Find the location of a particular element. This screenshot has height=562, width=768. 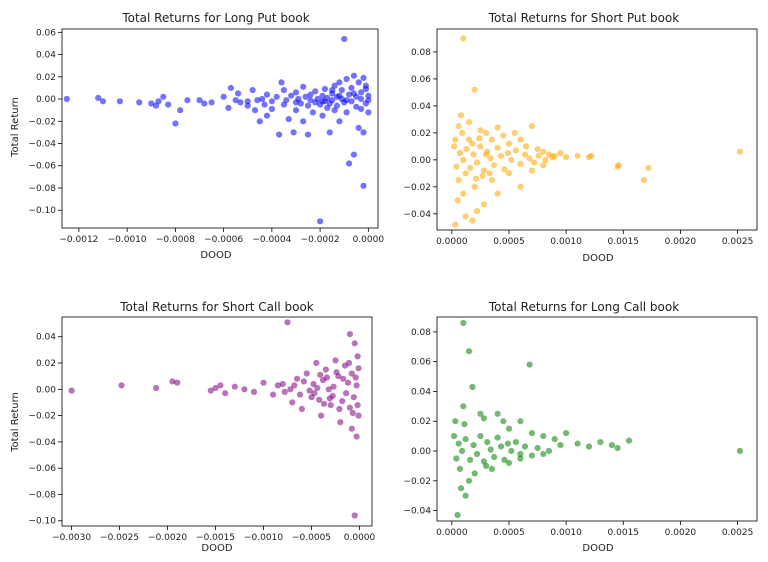

x-tick-label: −0.0008 is located at coordinates (175, 240).